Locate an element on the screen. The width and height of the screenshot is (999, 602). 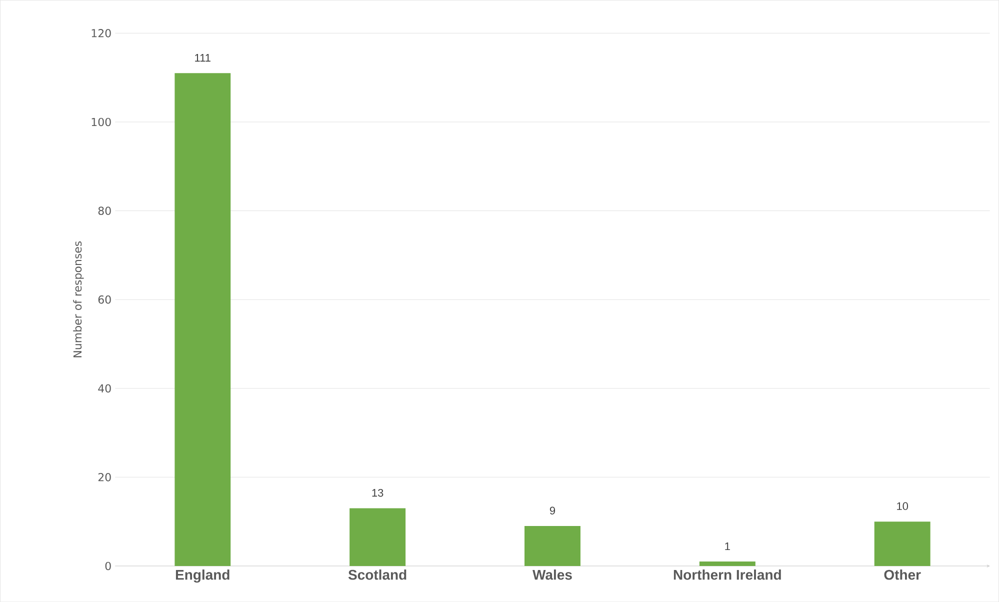
y-axis-title: Number of responses is located at coordinates (78, 299).